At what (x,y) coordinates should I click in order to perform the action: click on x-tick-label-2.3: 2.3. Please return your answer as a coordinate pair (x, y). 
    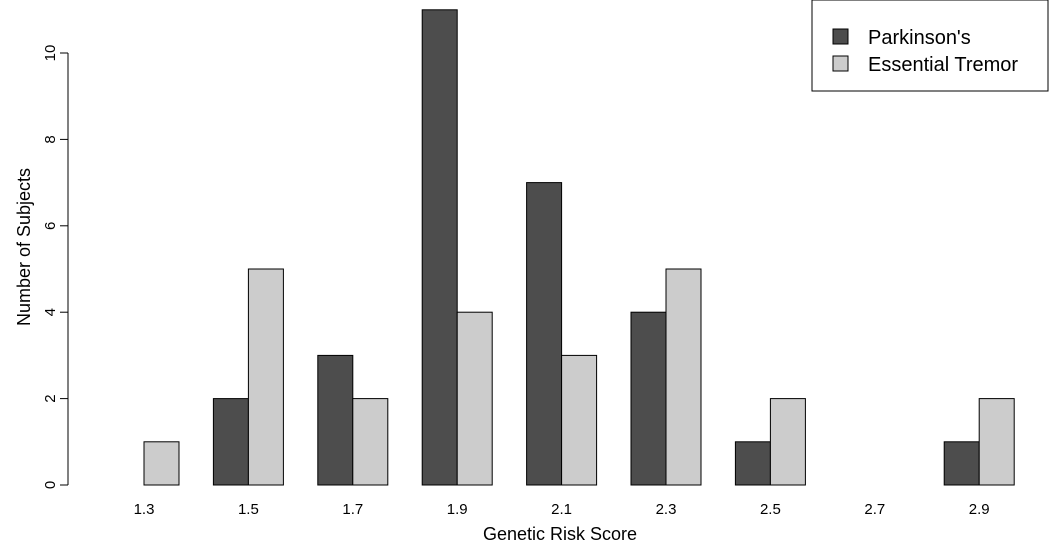
    Looking at the image, I should click on (666, 509).